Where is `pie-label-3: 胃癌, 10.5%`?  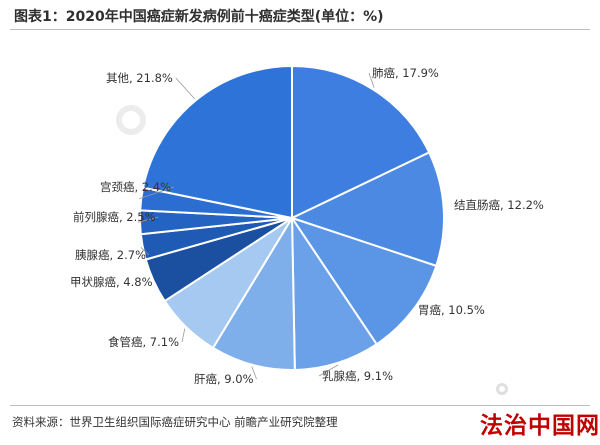 pie-label-3: 胃癌, 10.5% is located at coordinates (451, 310).